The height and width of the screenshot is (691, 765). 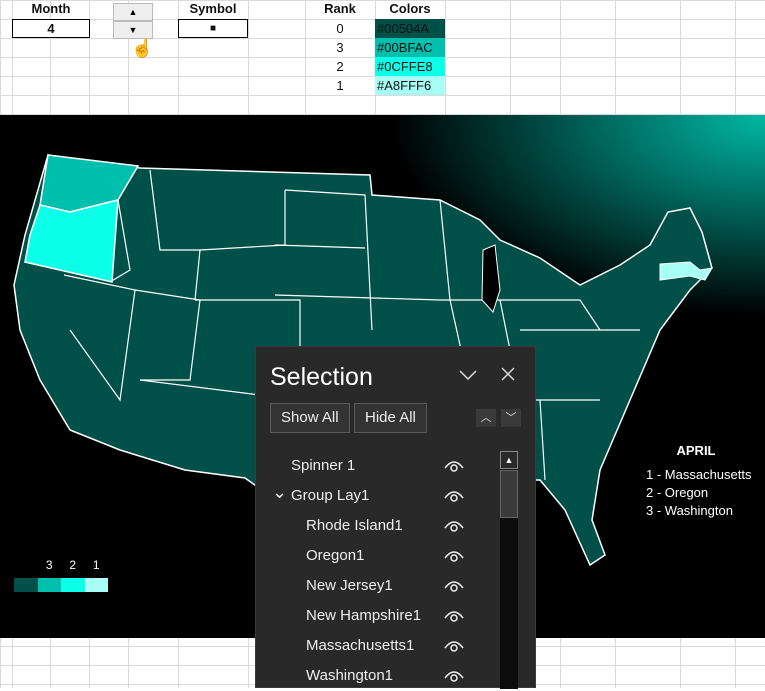 What do you see at coordinates (340, 8) in the screenshot?
I see `rank-header: Rank` at bounding box center [340, 8].